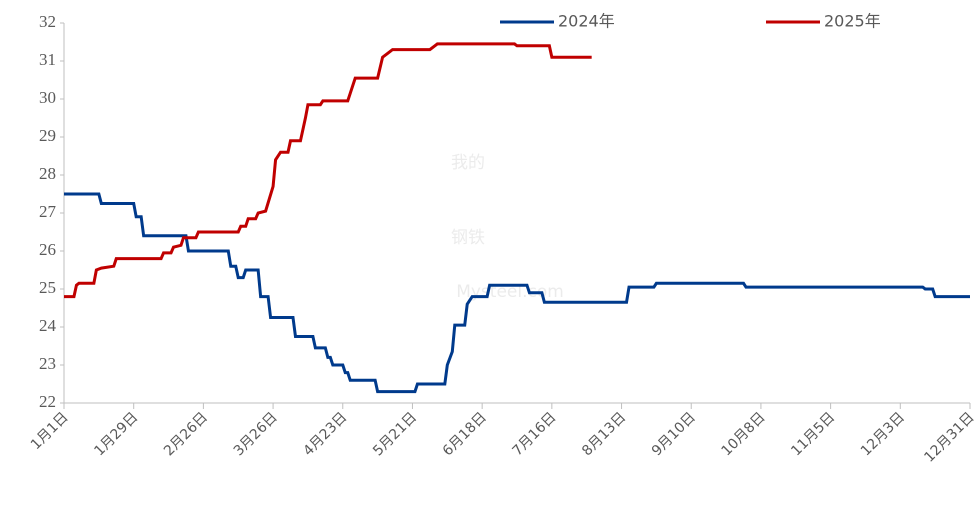  What do you see at coordinates (852, 21) in the screenshot?
I see `legend-label: 2025年` at bounding box center [852, 21].